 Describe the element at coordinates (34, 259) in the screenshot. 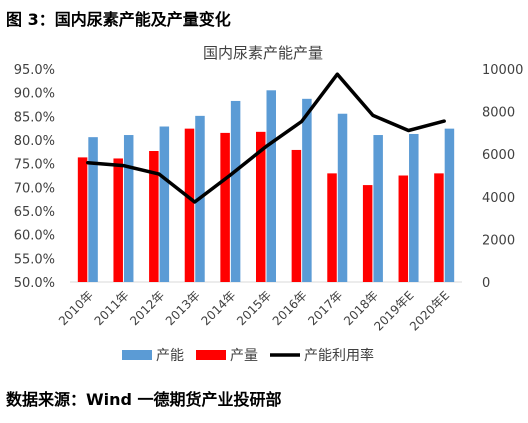

I see `left-tick-label: 55.0%` at that location.